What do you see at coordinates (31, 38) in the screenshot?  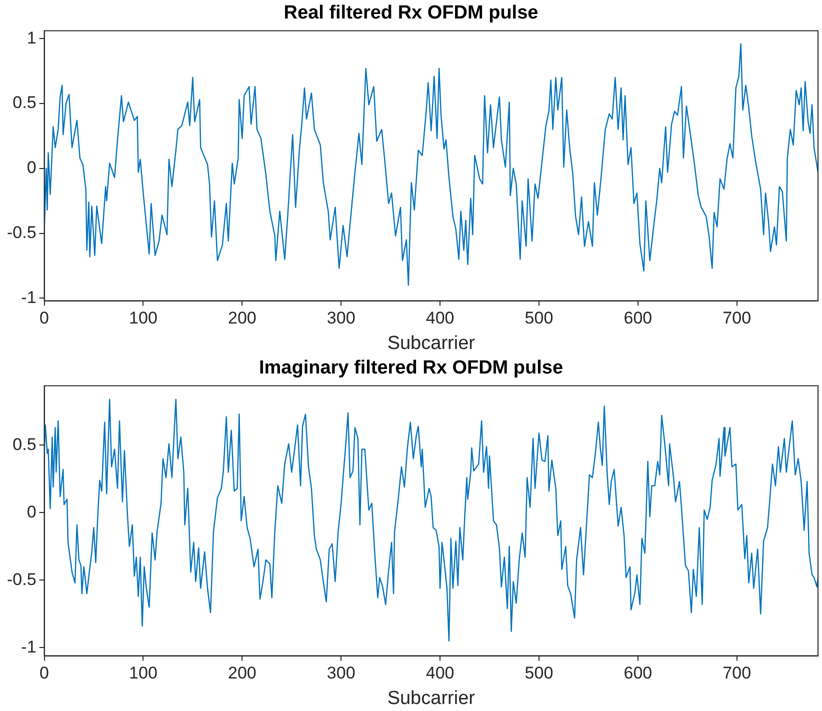 I see `y-tick-label: 1` at bounding box center [31, 38].